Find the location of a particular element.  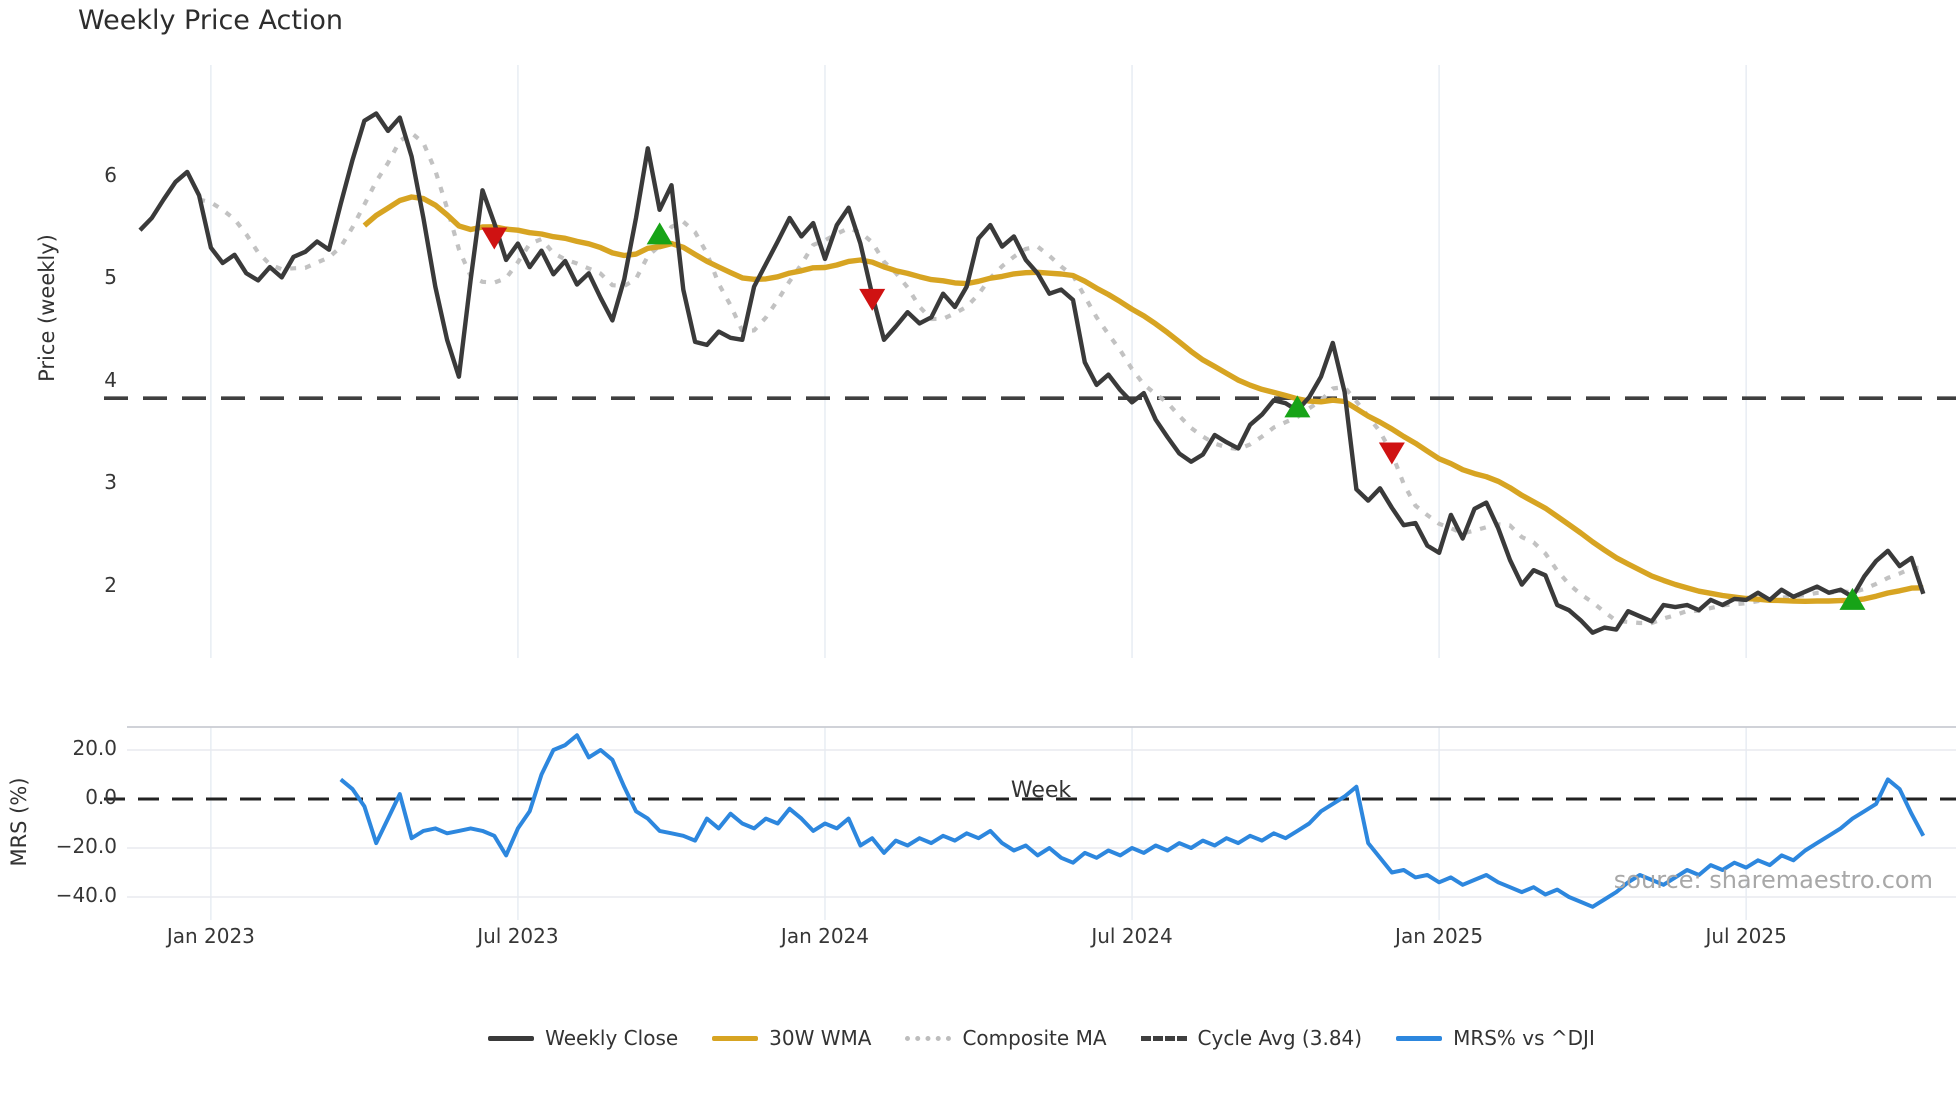

legend-item: Composite MA is located at coordinates (1006, 1038).